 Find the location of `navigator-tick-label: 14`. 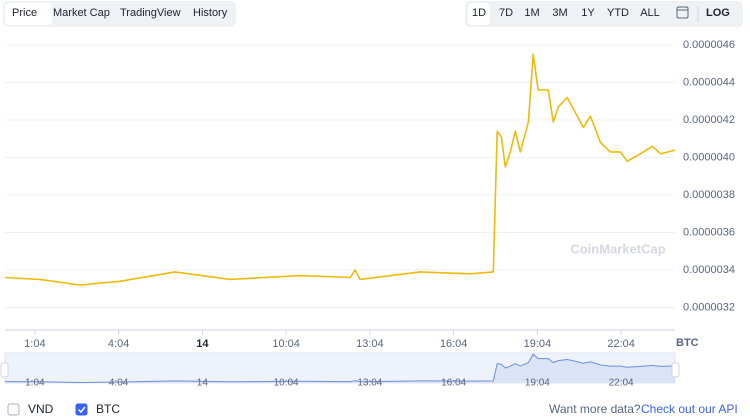

navigator-tick-label: 14 is located at coordinates (203, 383).